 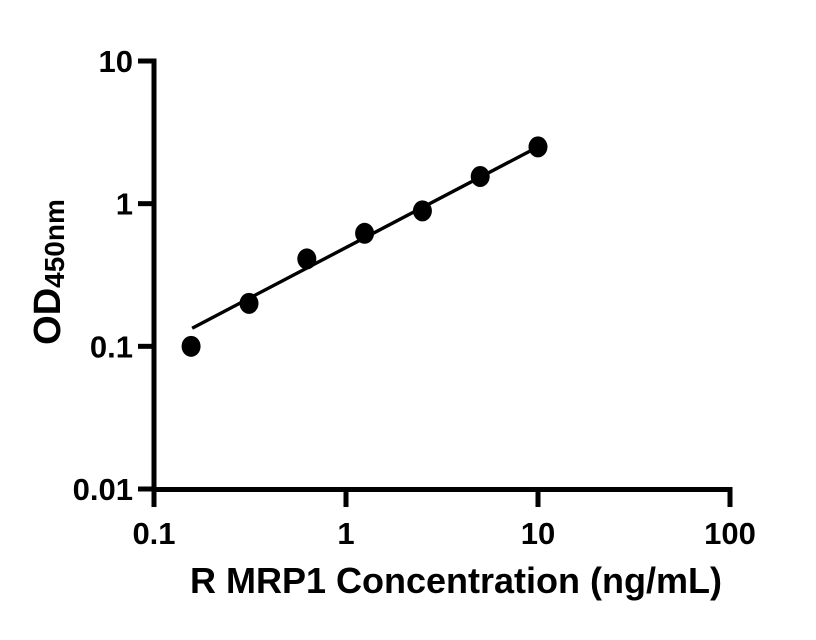 What do you see at coordinates (116, 61) in the screenshot?
I see `y-tick-label: 10` at bounding box center [116, 61].